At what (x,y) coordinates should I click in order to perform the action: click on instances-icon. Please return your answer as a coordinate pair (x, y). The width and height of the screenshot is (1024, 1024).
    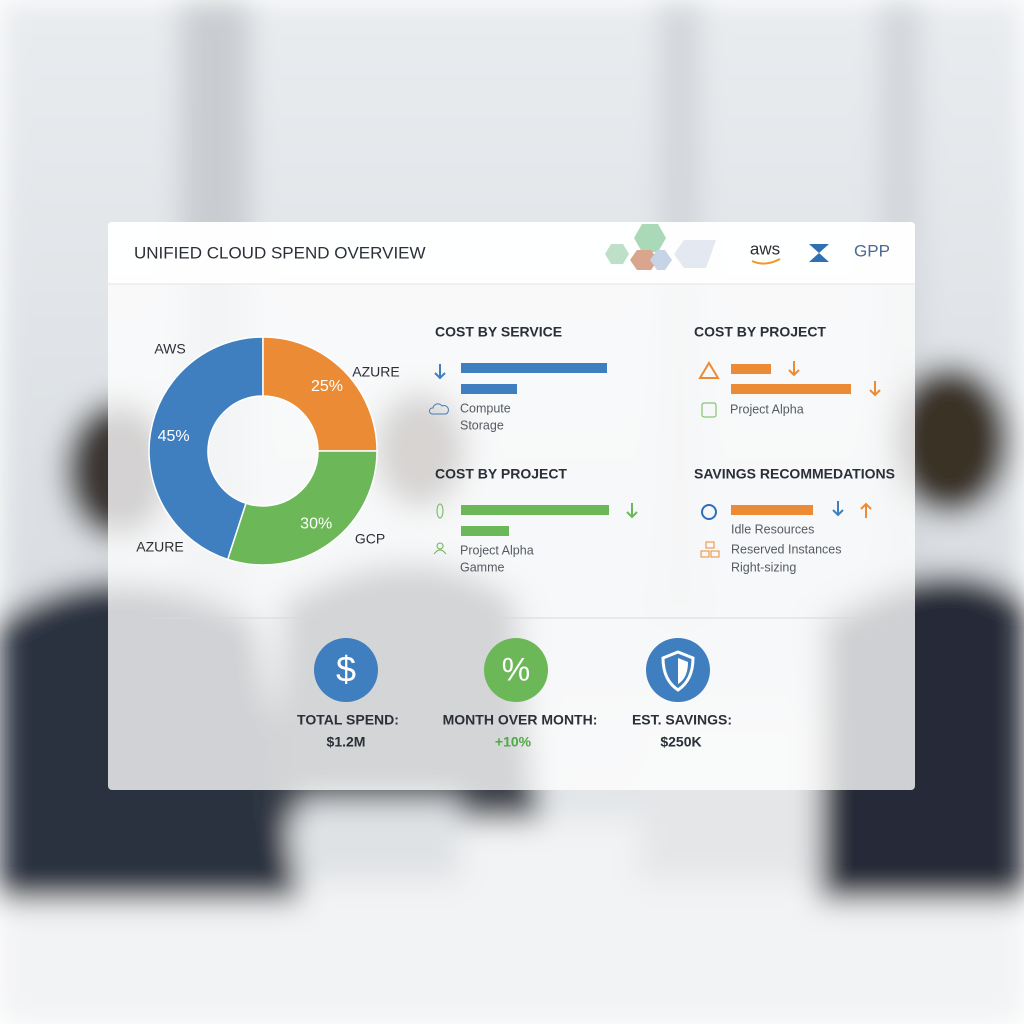
    Looking at the image, I should click on (710, 549).